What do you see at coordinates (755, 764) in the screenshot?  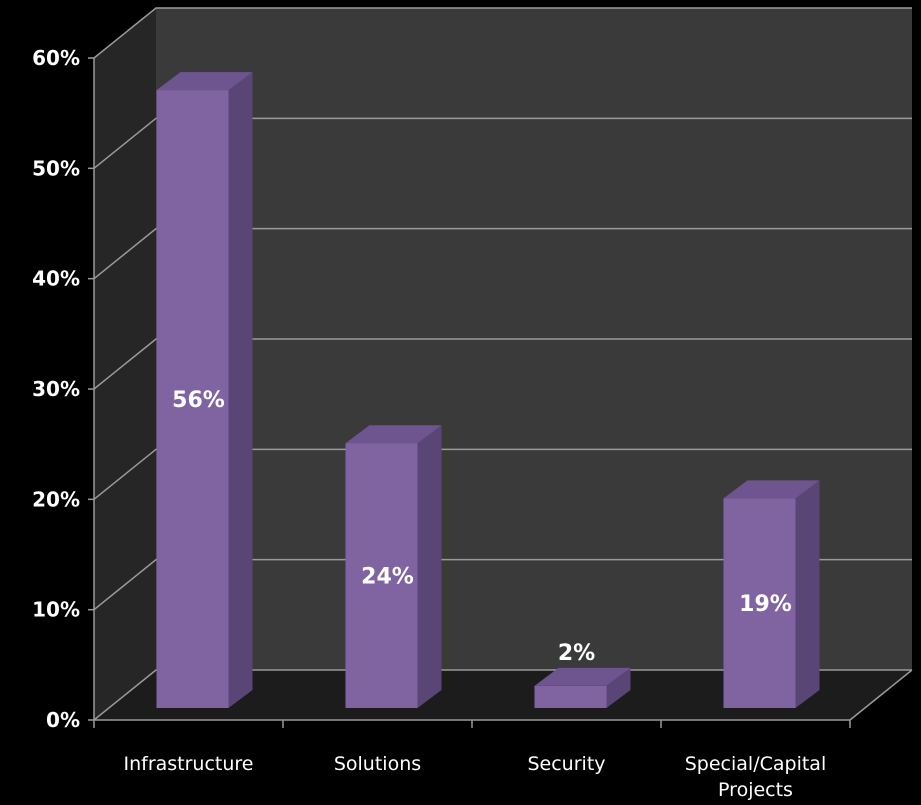 I see `x-category-label: Special/Capital` at bounding box center [755, 764].